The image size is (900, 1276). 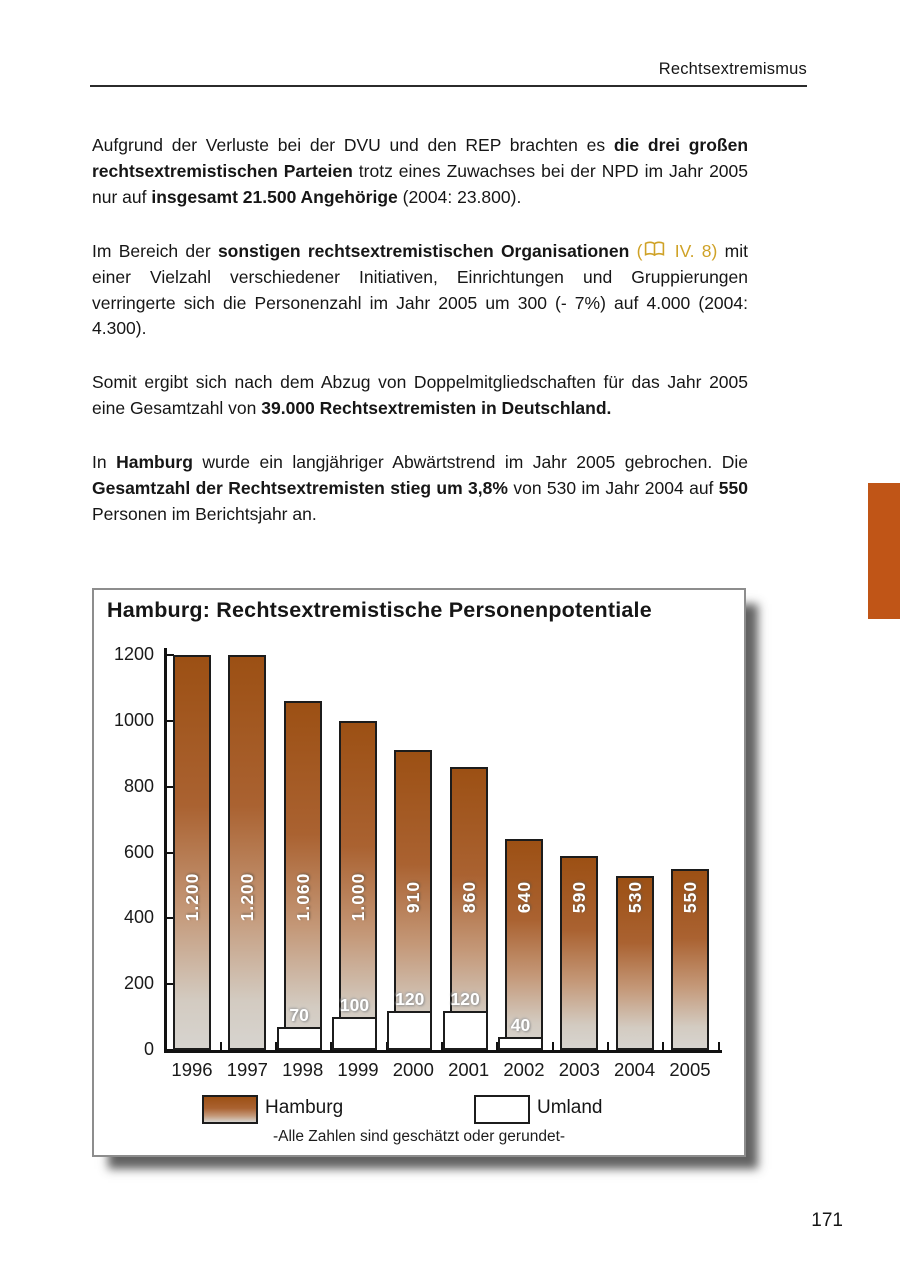 I want to click on y-tick-label: 0, so click(x=148, y=1049).